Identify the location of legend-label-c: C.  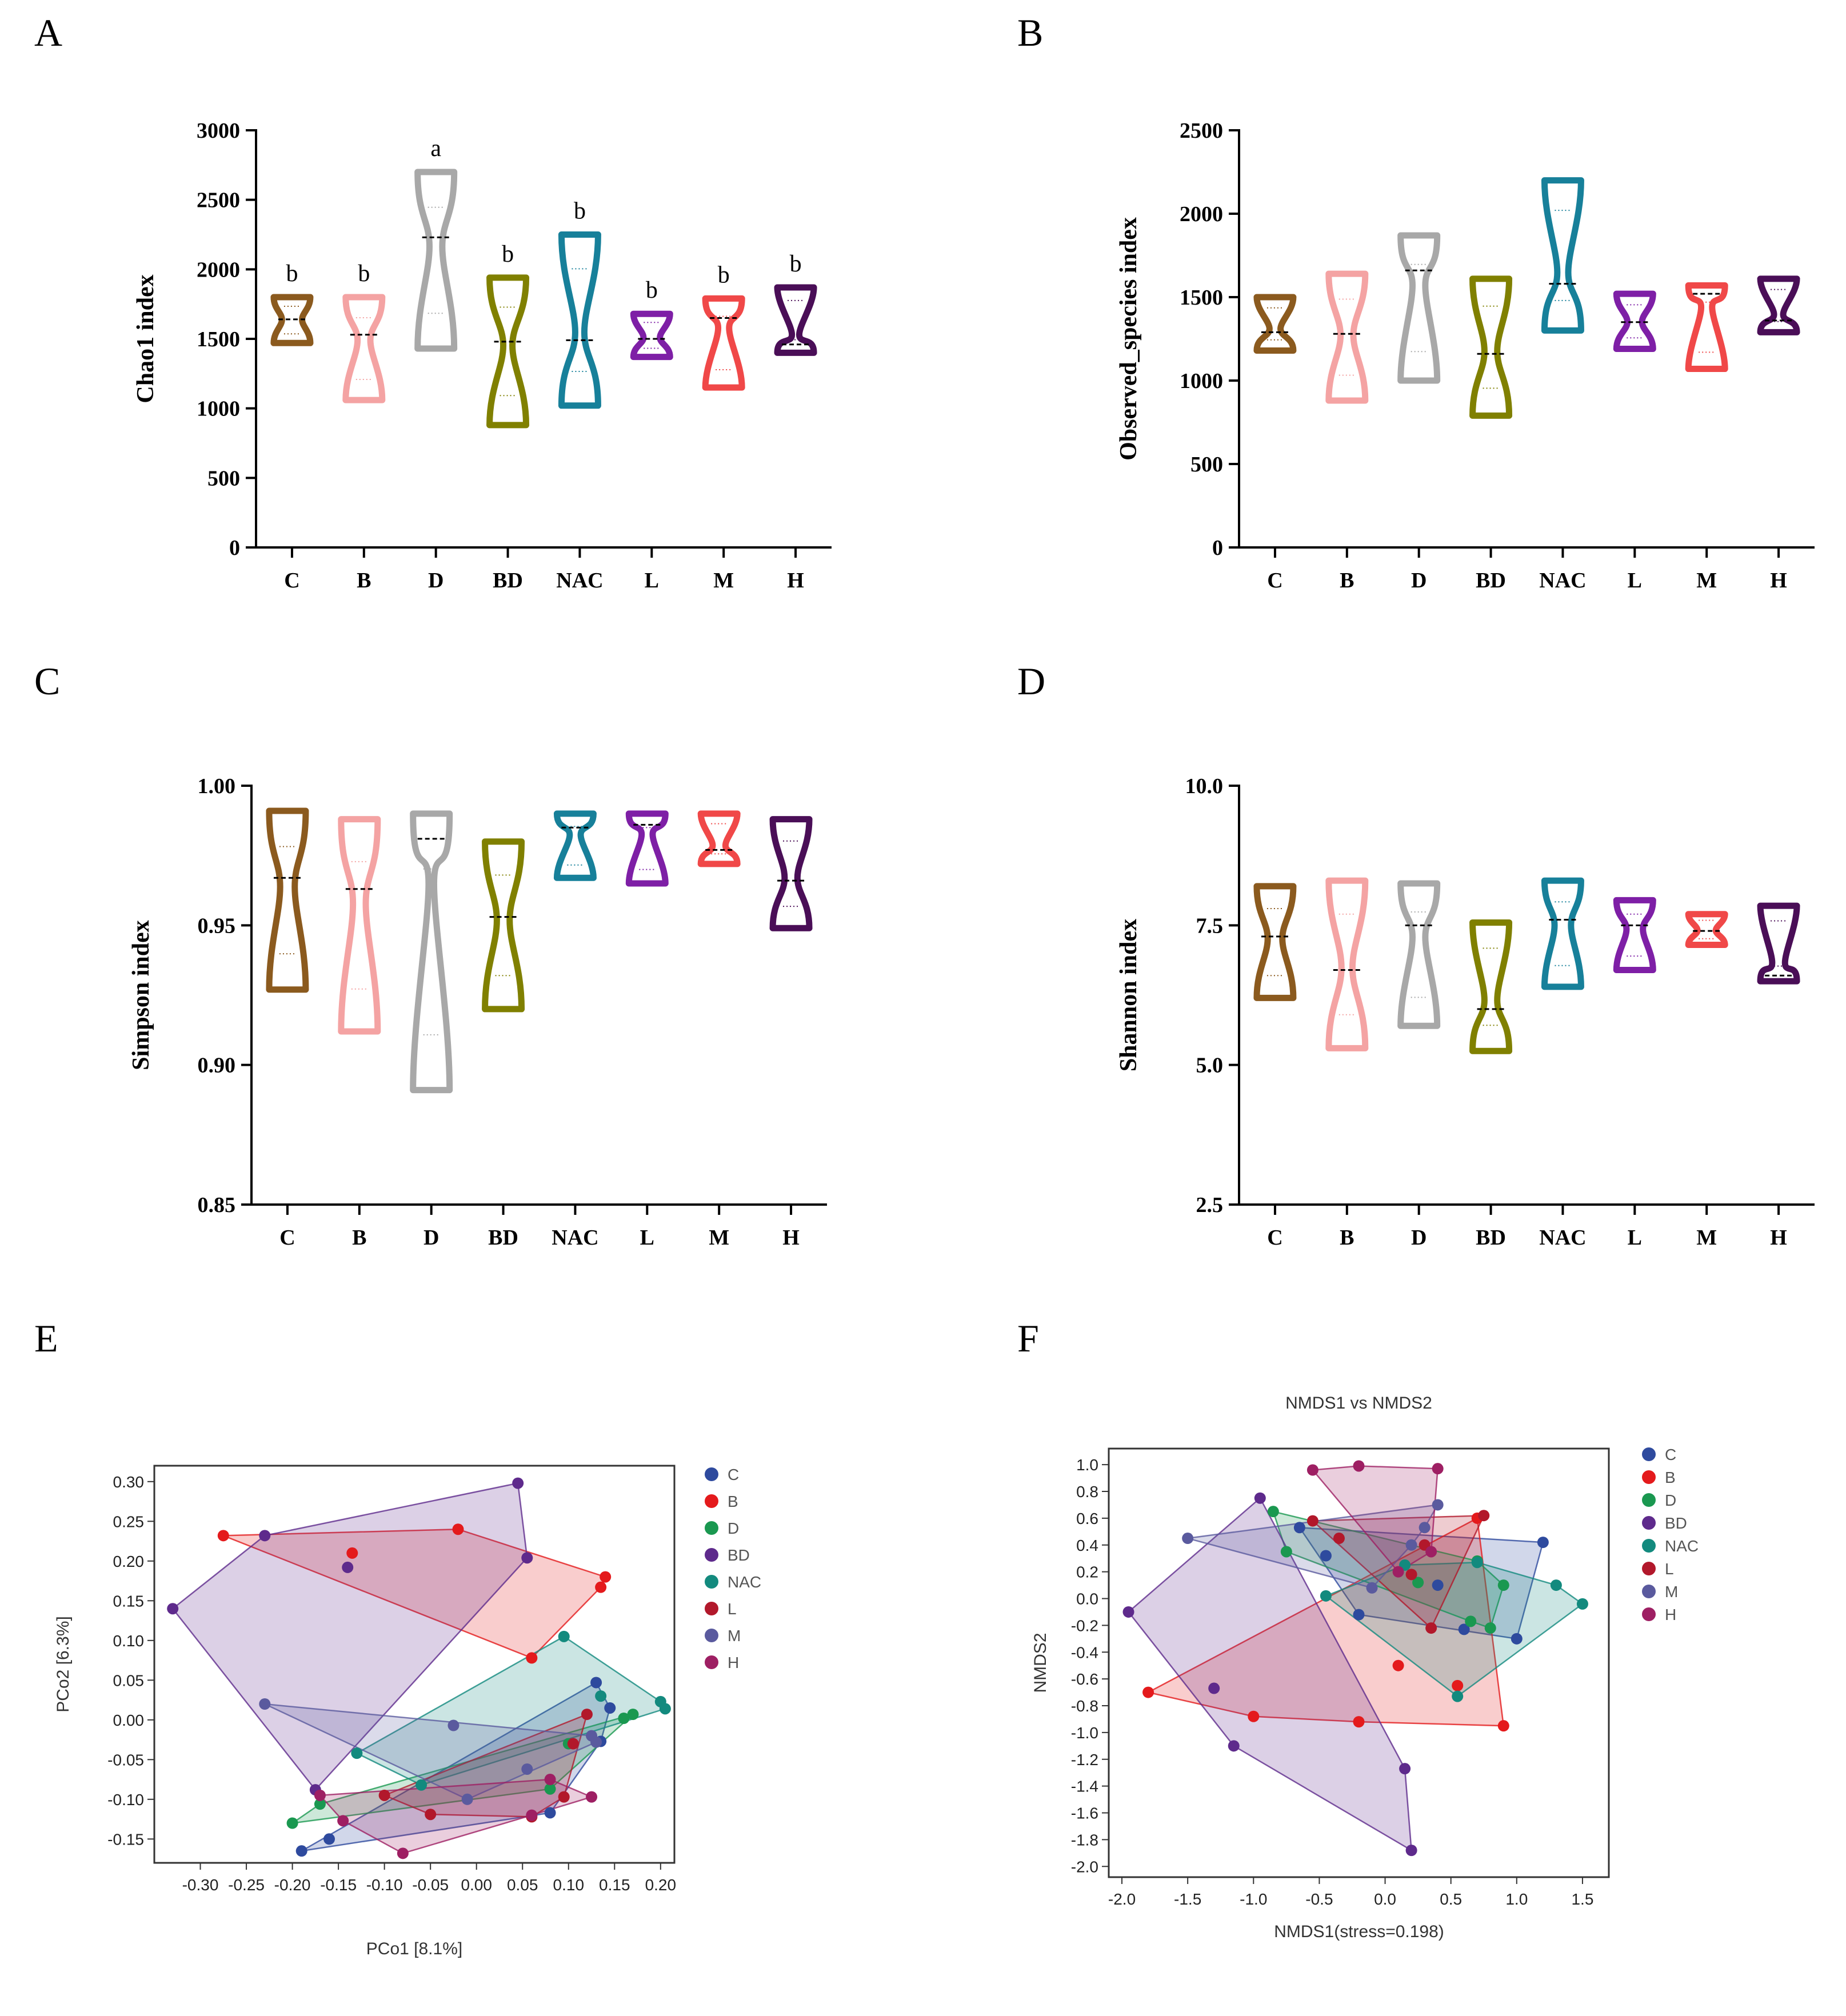
(733, 1474).